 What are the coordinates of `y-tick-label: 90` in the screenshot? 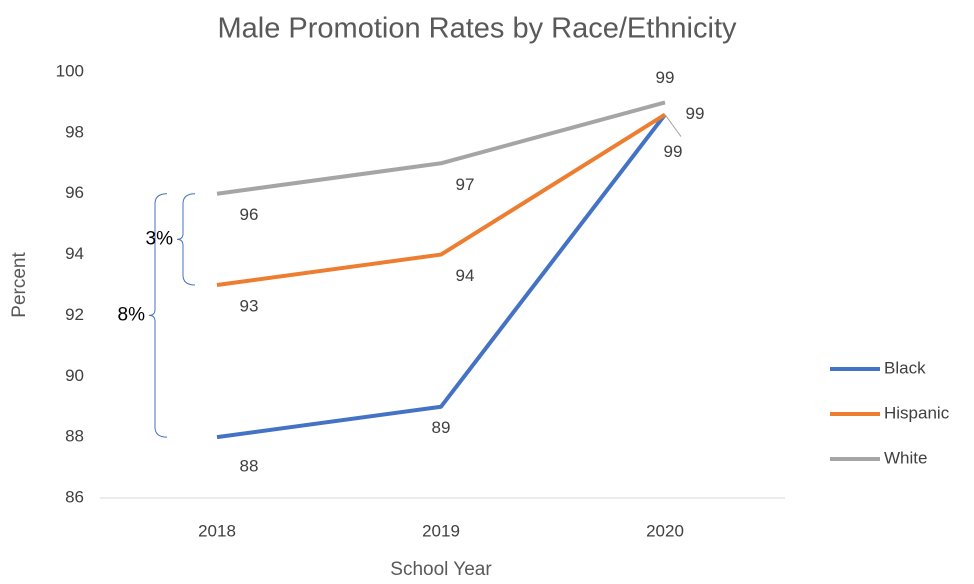 It's located at (74, 375).